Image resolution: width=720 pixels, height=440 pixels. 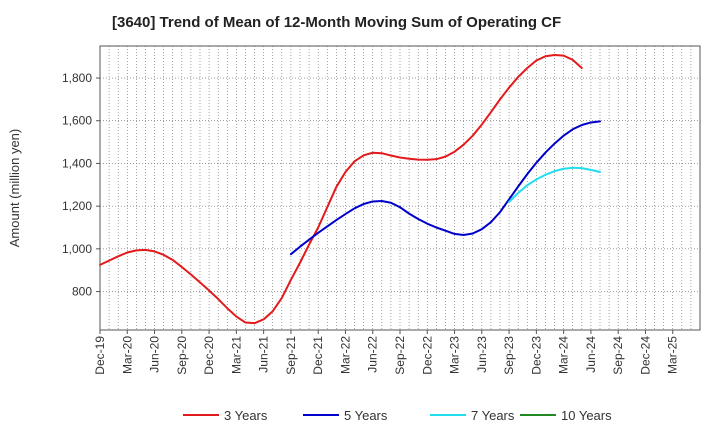 I want to click on x-tick-label: Jun-22, so click(x=373, y=354).